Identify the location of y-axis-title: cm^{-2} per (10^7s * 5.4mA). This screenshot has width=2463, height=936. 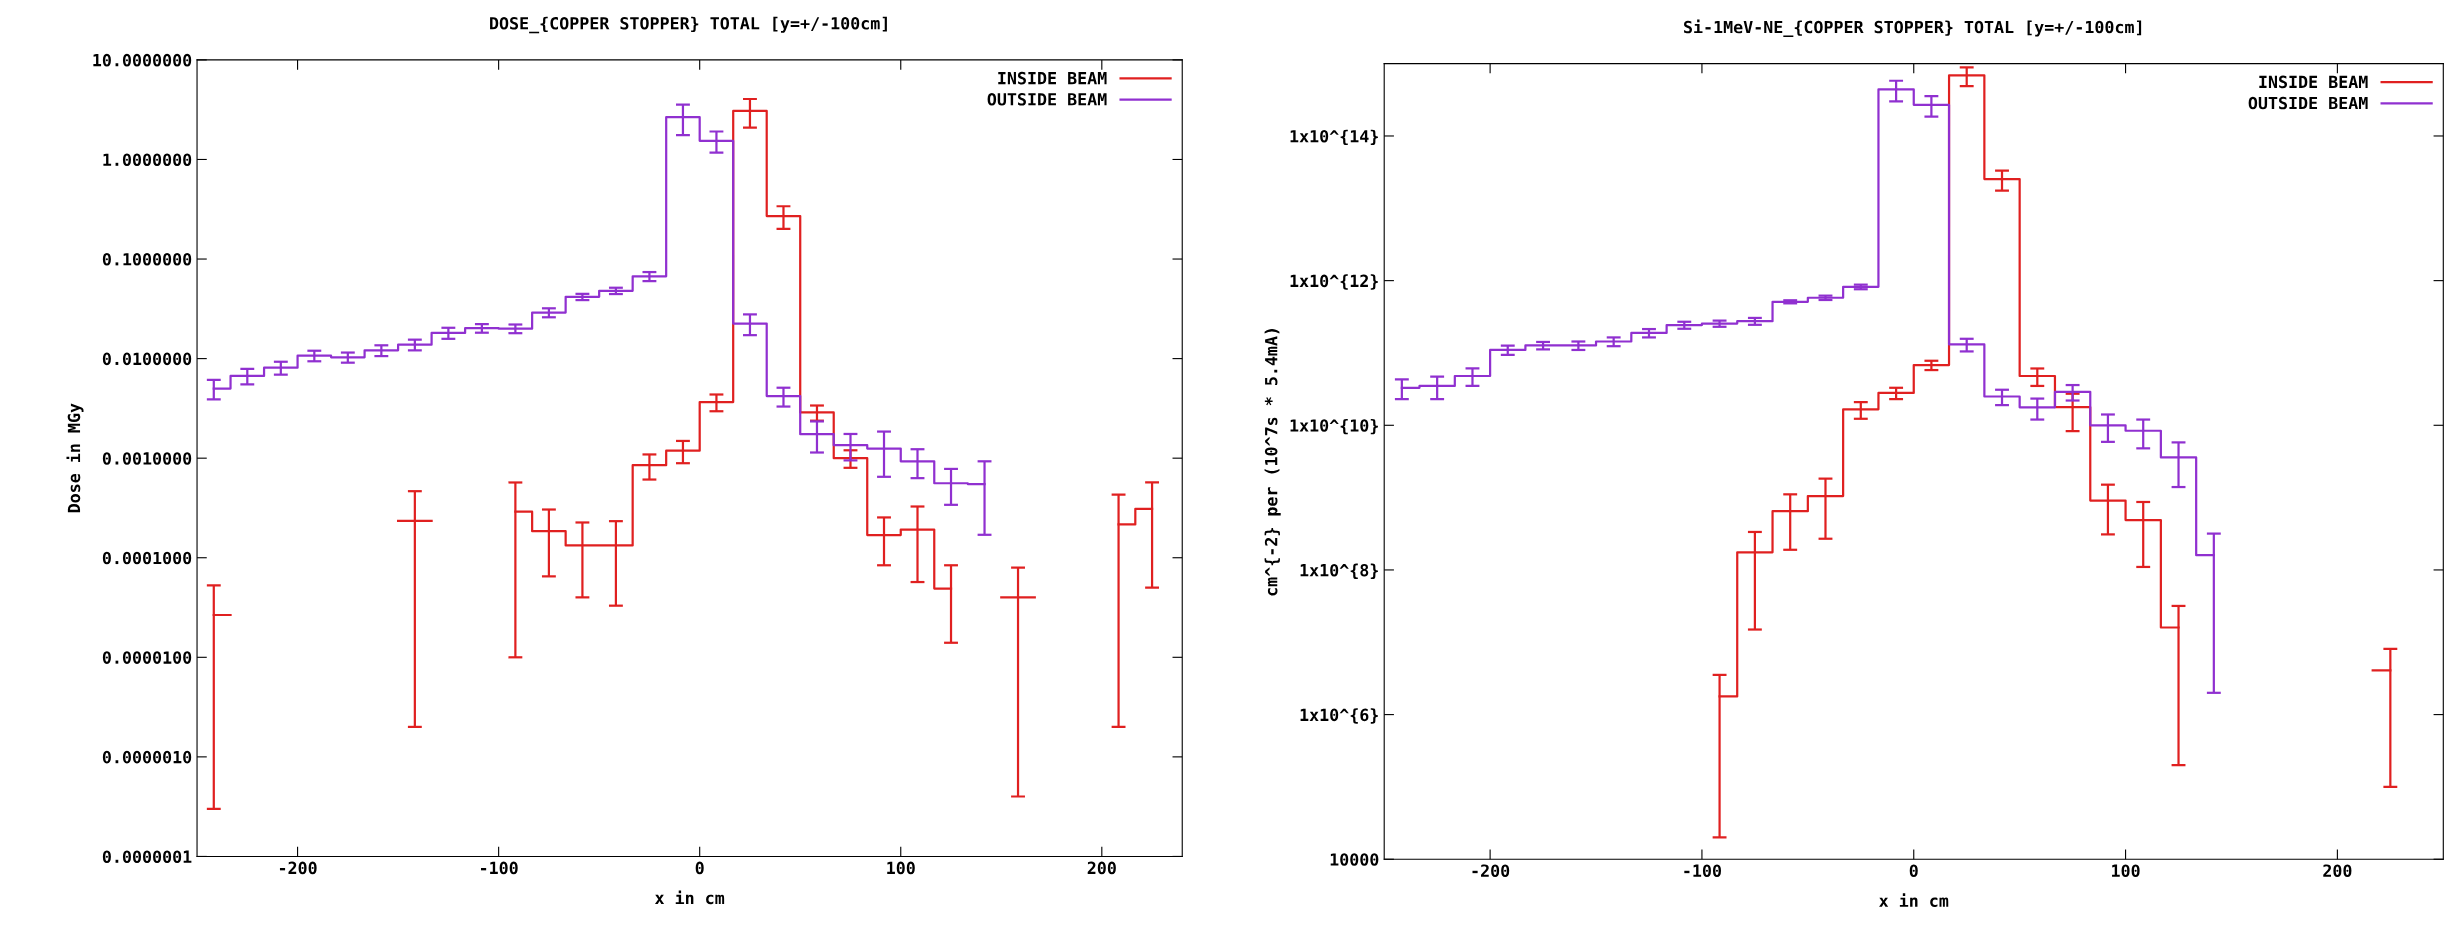
(1272, 462).